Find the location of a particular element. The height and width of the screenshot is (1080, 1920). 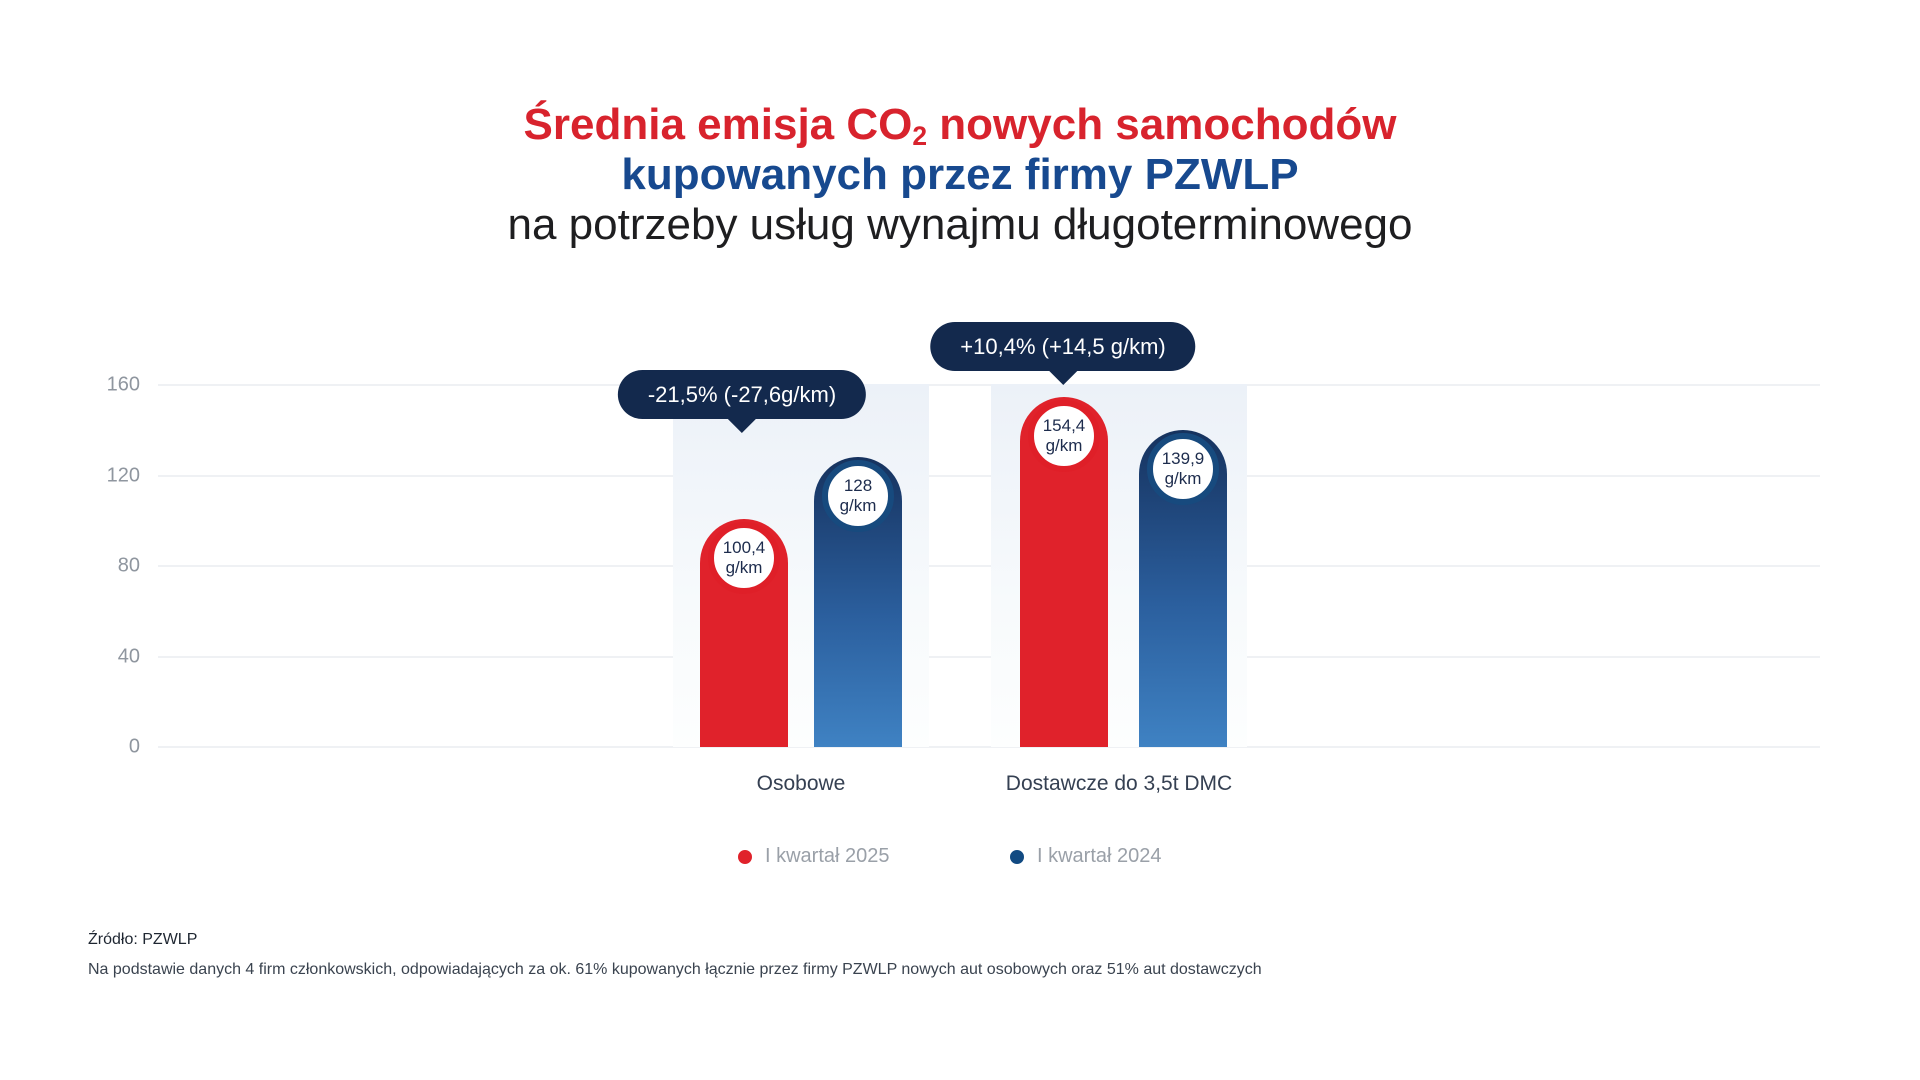

y-tick-80: 80 is located at coordinates (128, 565).